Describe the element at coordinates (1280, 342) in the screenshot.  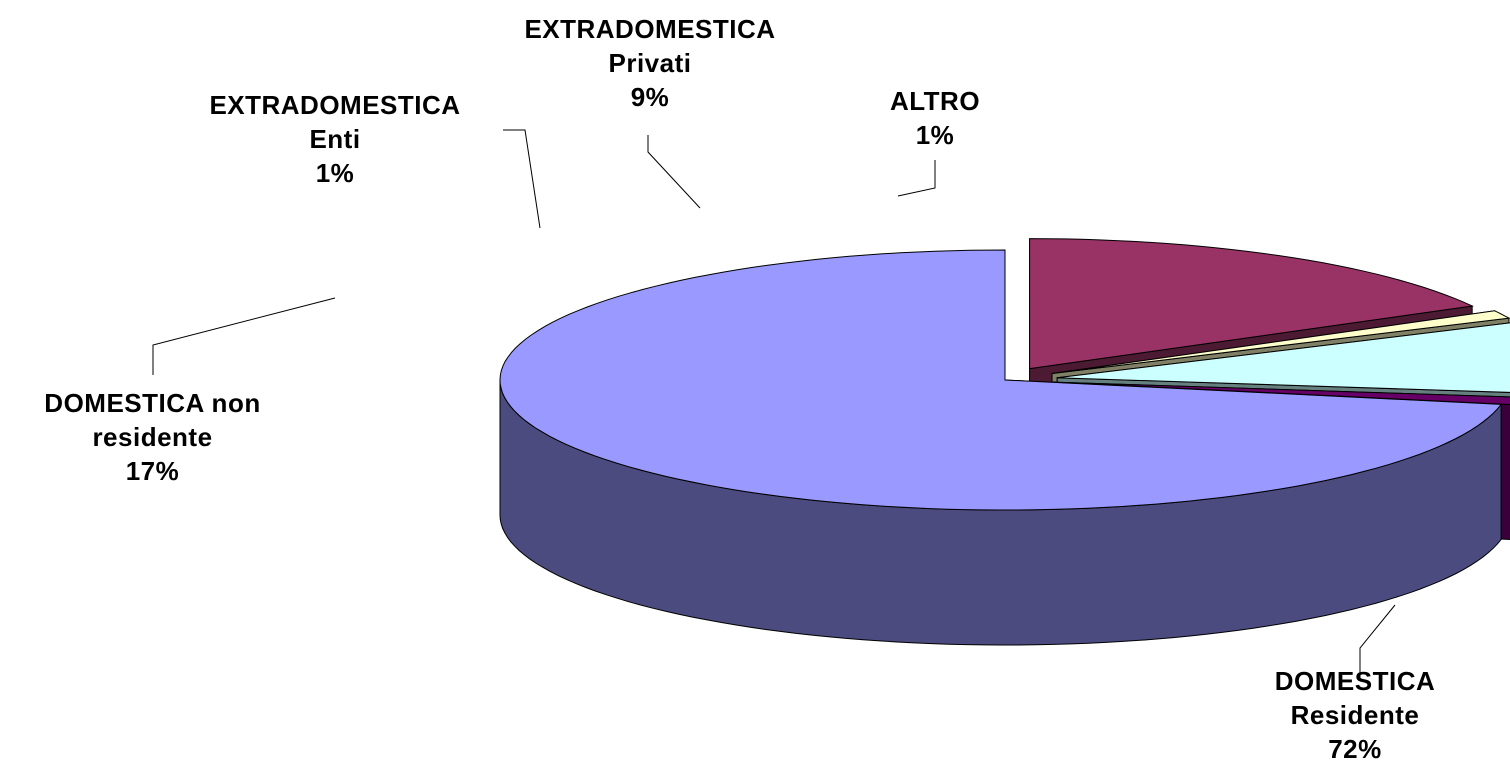
I see `slice-3-top` at that location.